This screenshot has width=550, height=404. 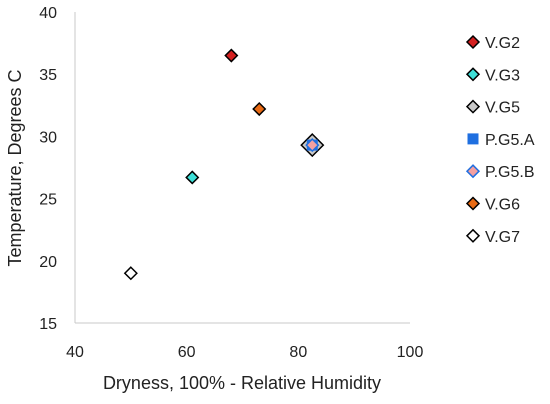 What do you see at coordinates (510, 172) in the screenshot?
I see `legend-label: P.G5.B` at bounding box center [510, 172].